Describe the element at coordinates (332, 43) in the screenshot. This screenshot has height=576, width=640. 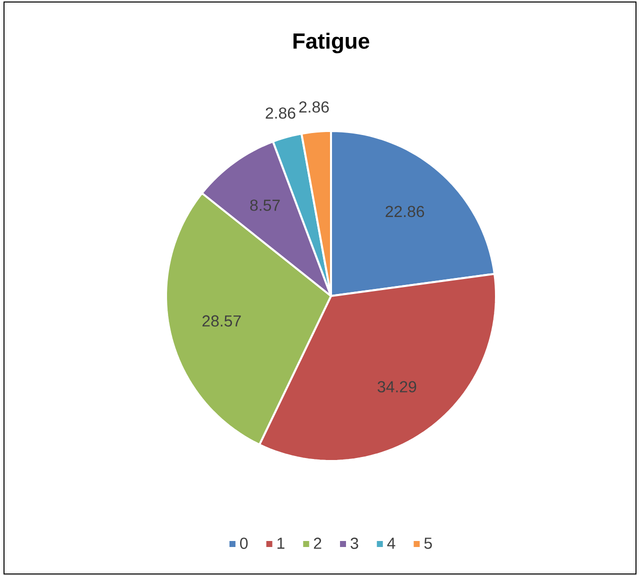
I see `chart-title: Fatigue` at that location.